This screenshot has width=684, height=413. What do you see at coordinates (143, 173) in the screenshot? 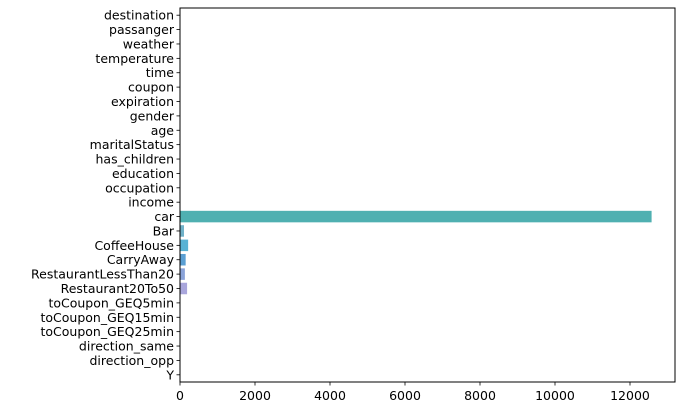
I see `y-tick-label-education: education` at bounding box center [143, 173].